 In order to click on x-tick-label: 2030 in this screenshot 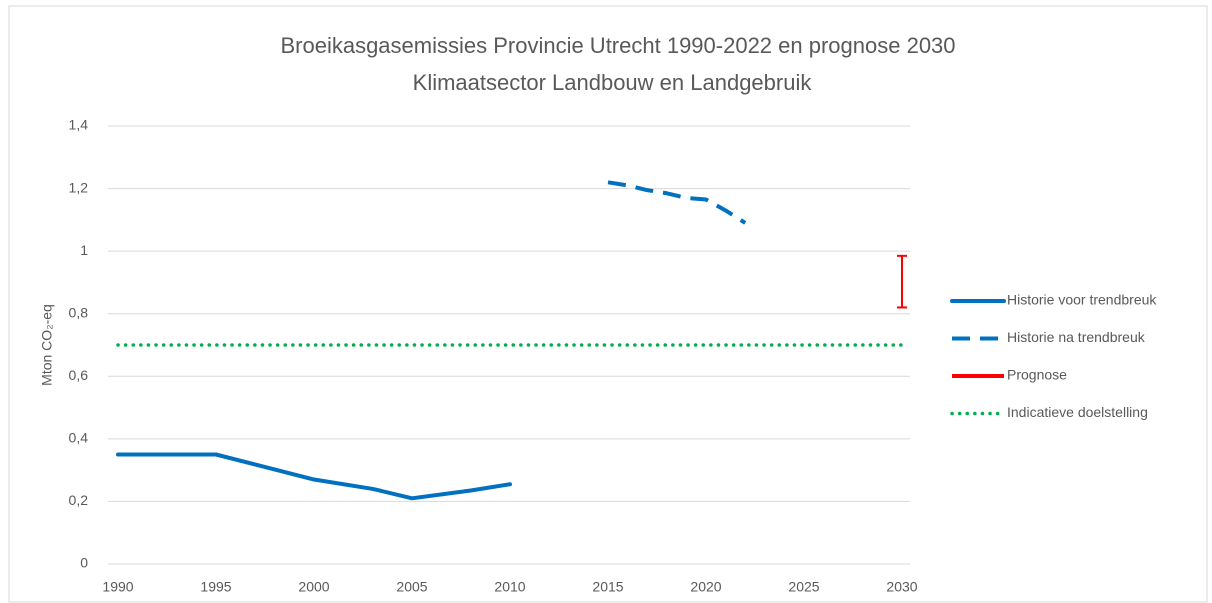, I will do `click(901, 587)`.